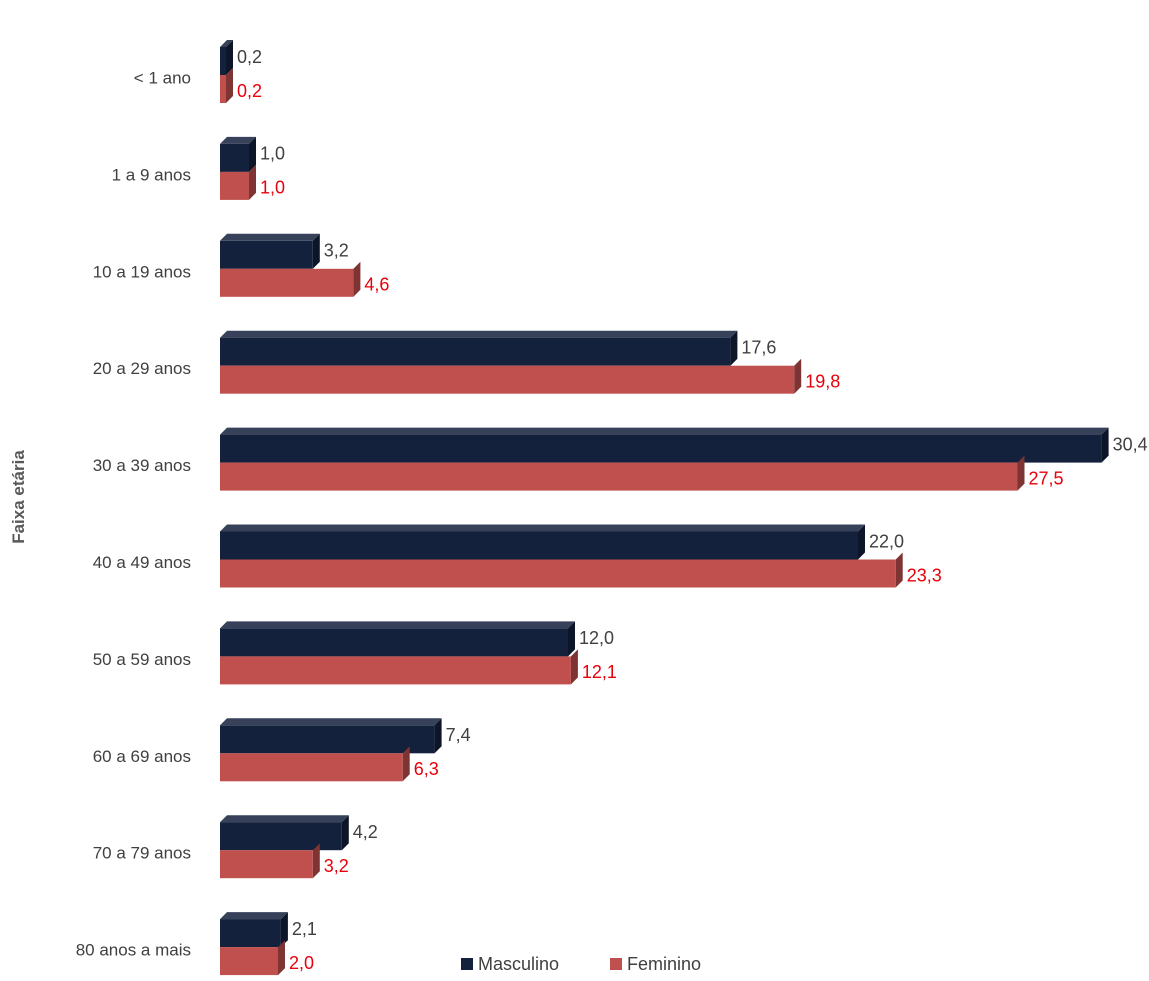  Describe the element at coordinates (365, 832) in the screenshot. I see `value-label-masculino: 4,2` at that location.